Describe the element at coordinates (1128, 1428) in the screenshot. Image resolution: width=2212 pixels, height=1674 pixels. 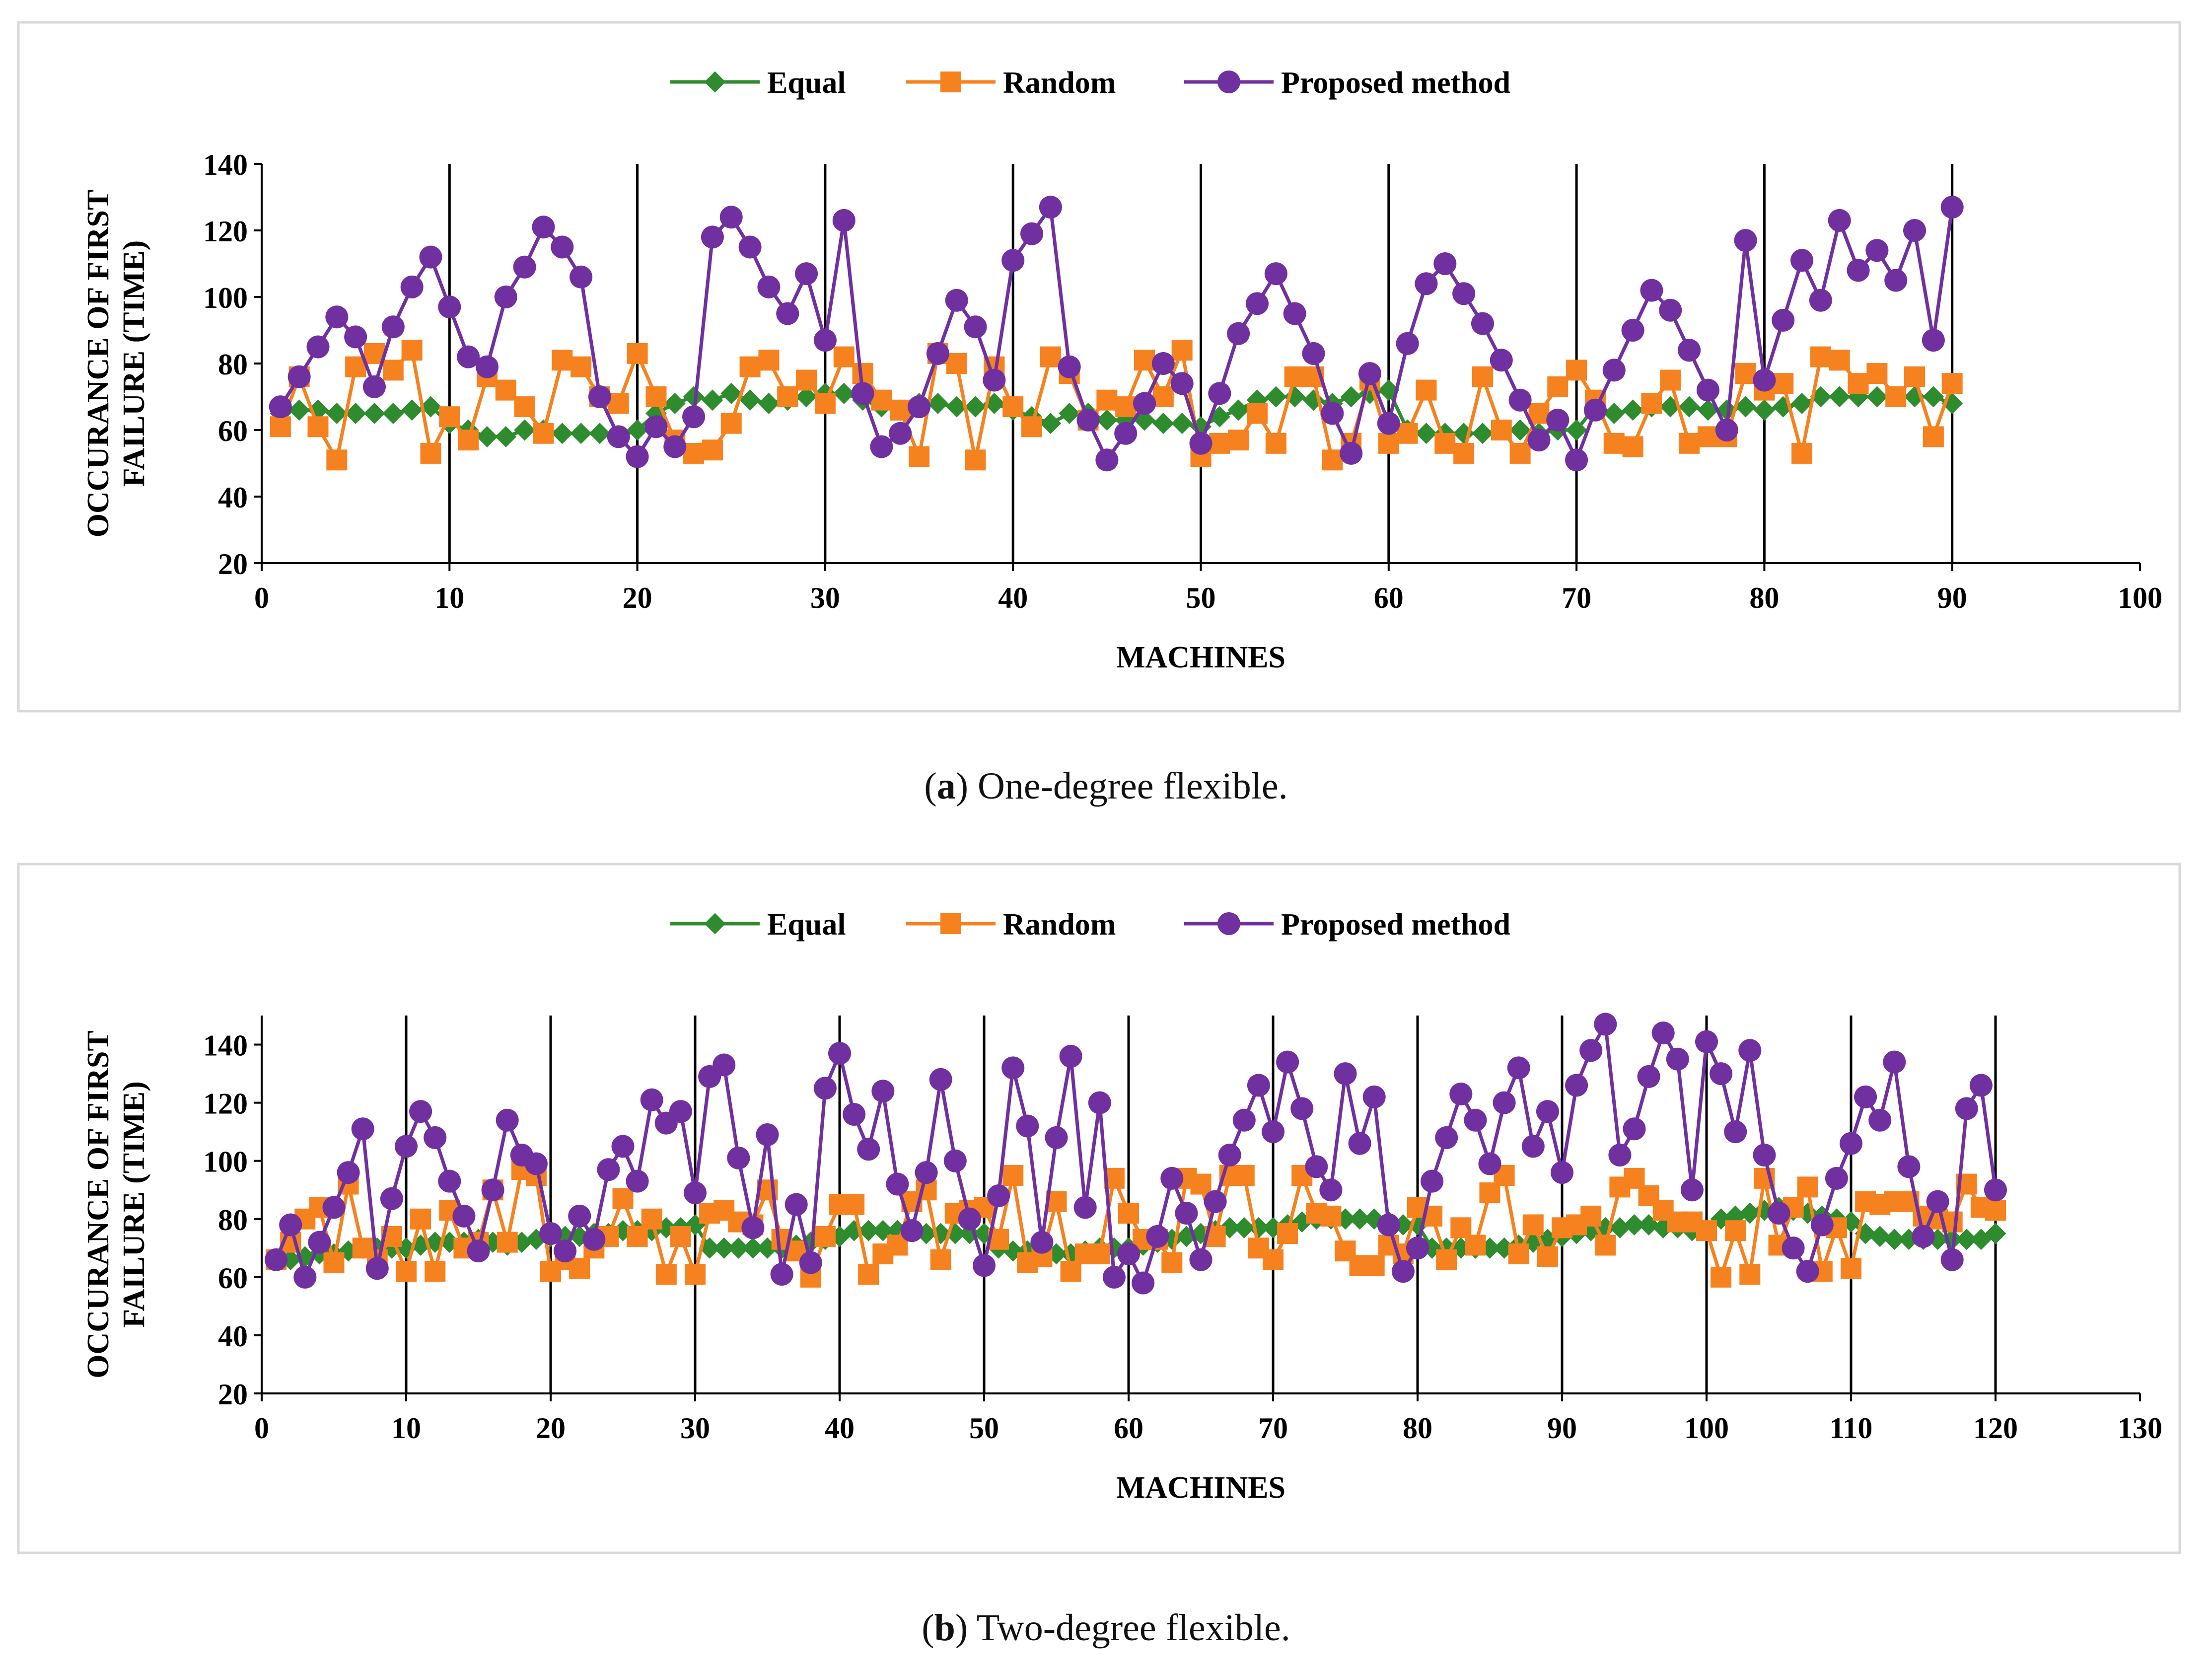
I see `x-tick-label: 60` at that location.